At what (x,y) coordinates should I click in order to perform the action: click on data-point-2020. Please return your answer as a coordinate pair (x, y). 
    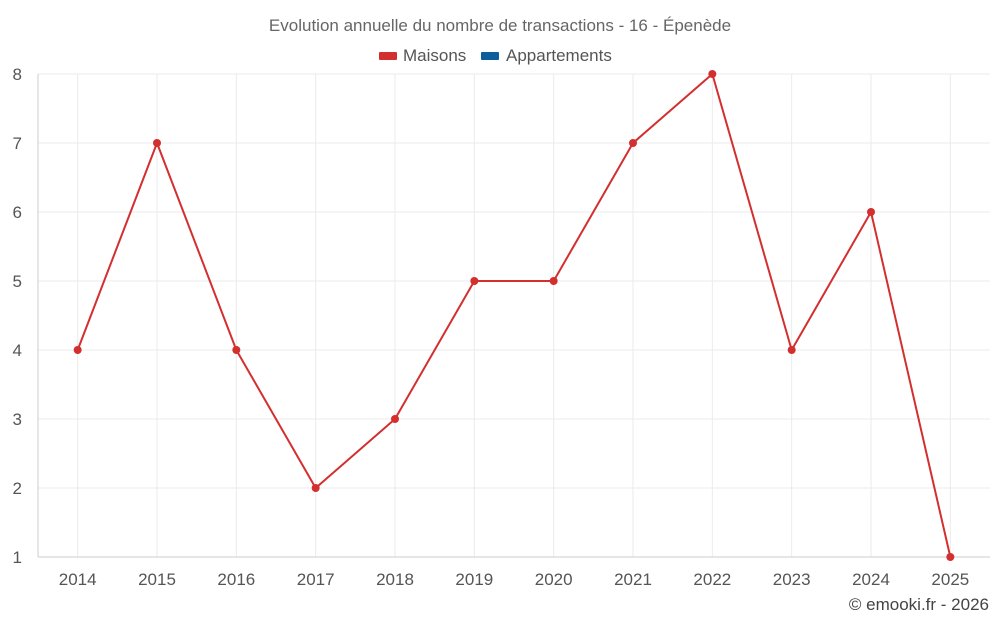
    Looking at the image, I should click on (553, 281).